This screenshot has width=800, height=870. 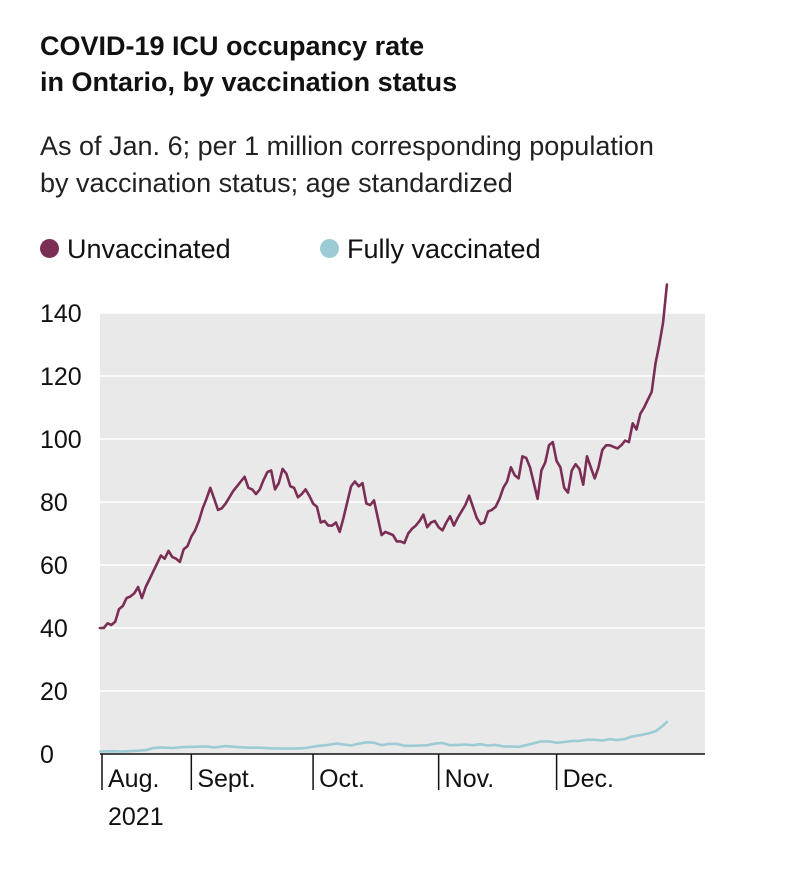 I want to click on legend-dot-fully-vaccinated, so click(x=329, y=249).